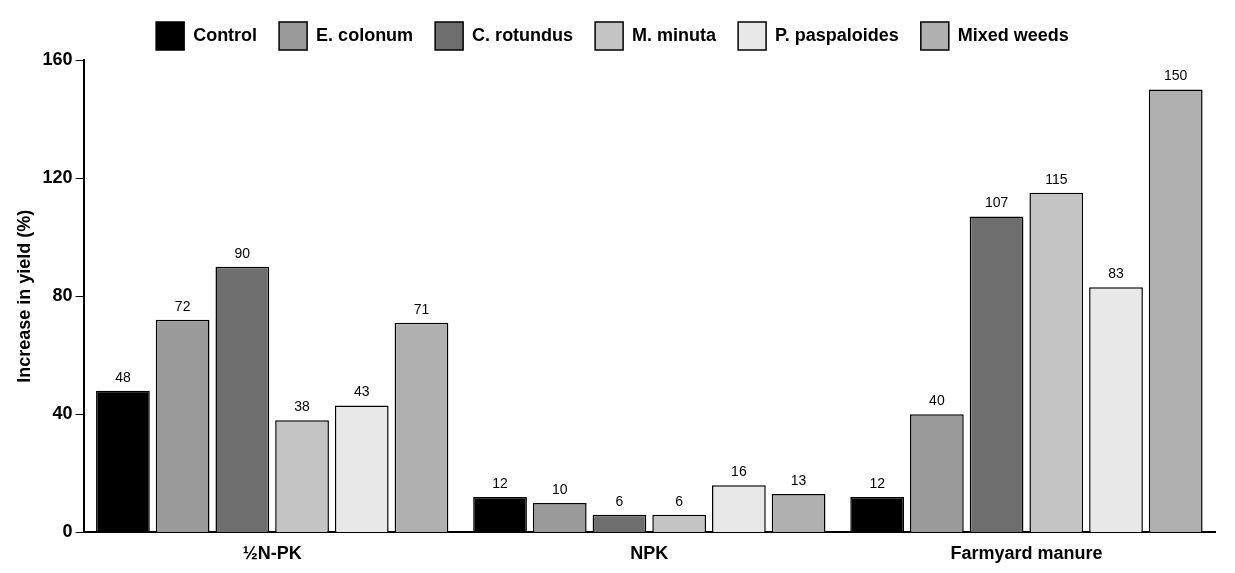 This screenshot has height=573, width=1235. What do you see at coordinates (1056, 178) in the screenshot?
I see `data-label: 115` at bounding box center [1056, 178].